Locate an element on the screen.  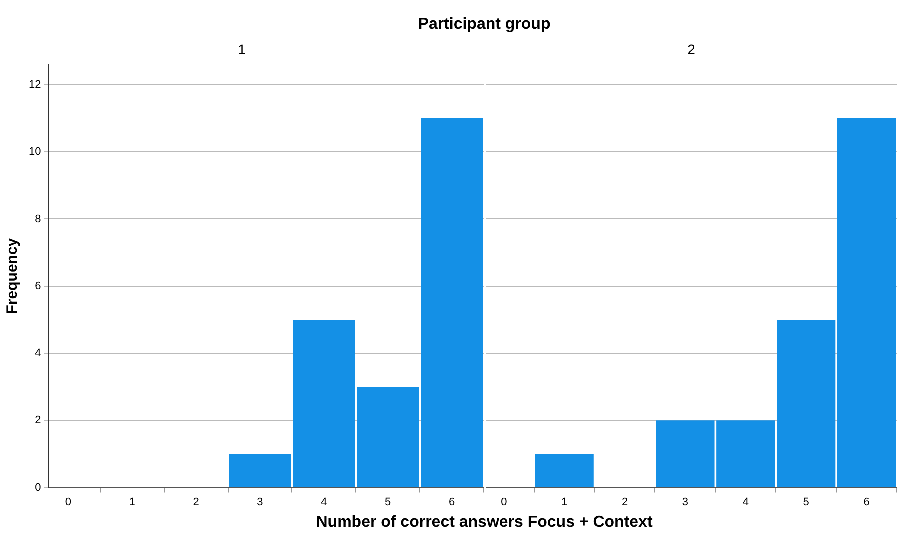
y-tick-label: 12 is located at coordinates (35, 84).